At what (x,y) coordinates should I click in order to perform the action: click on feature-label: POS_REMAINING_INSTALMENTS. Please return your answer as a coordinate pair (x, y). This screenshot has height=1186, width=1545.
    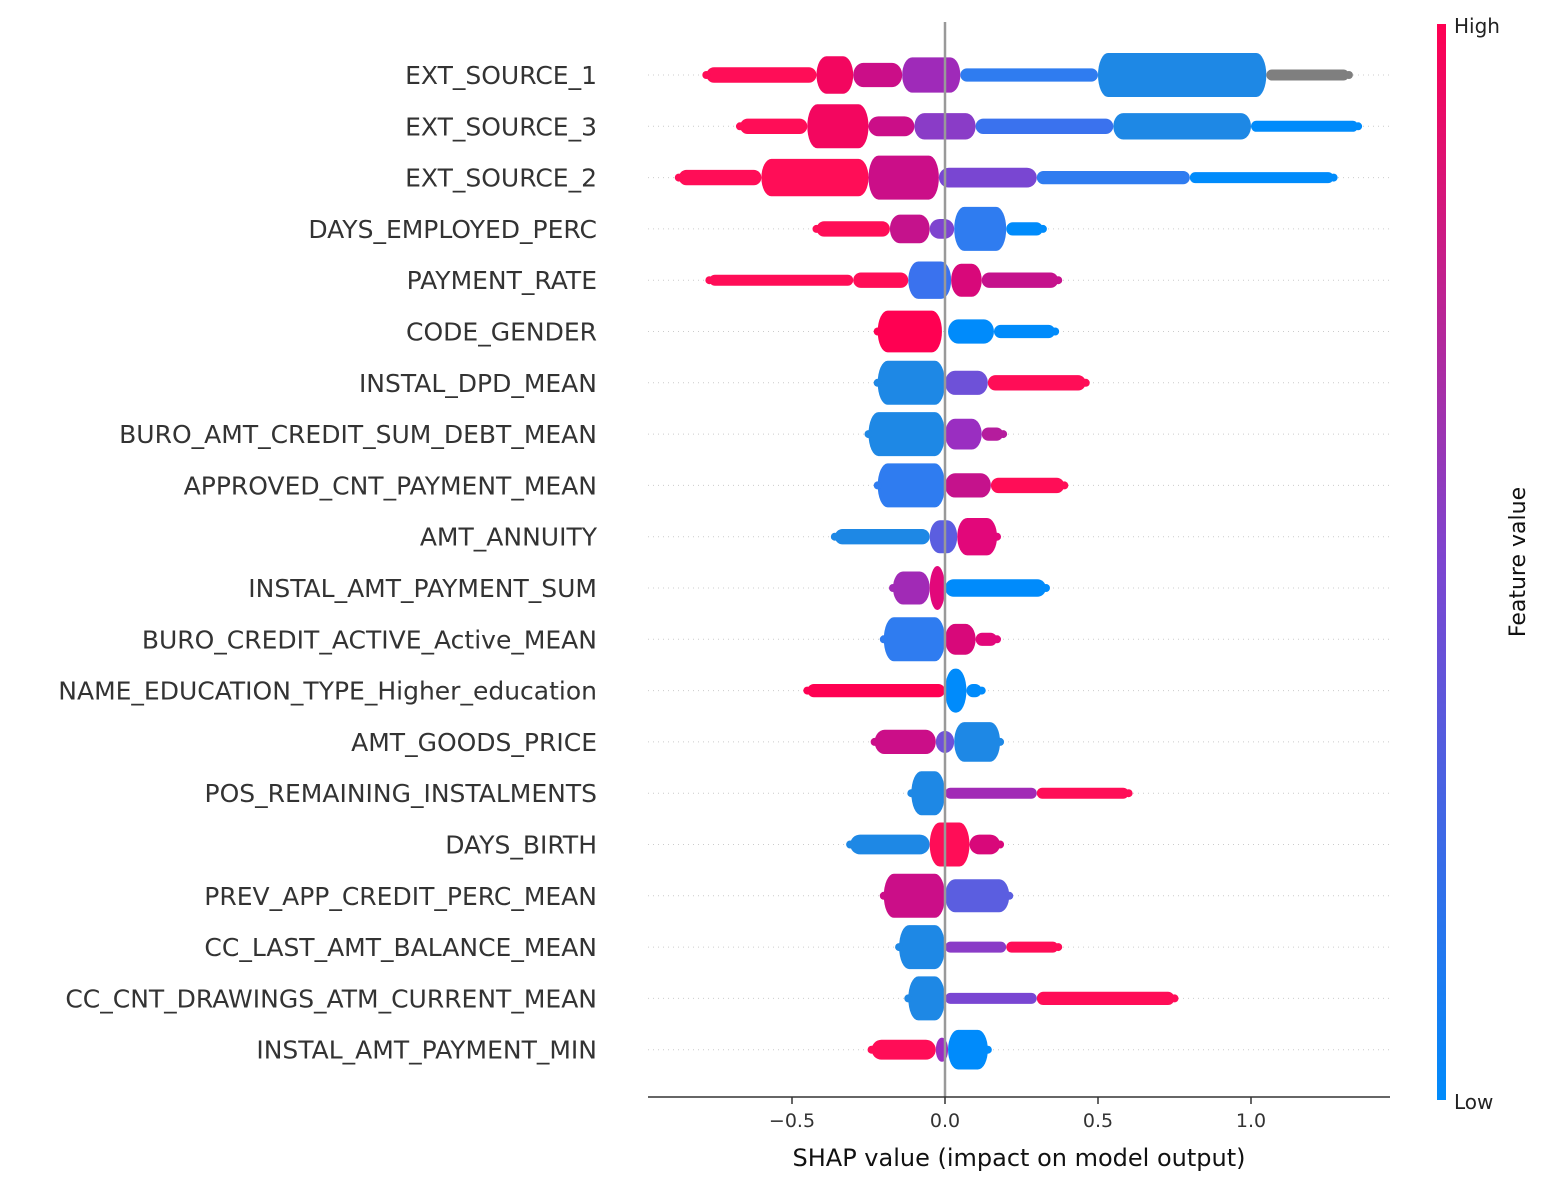
    Looking at the image, I should click on (401, 793).